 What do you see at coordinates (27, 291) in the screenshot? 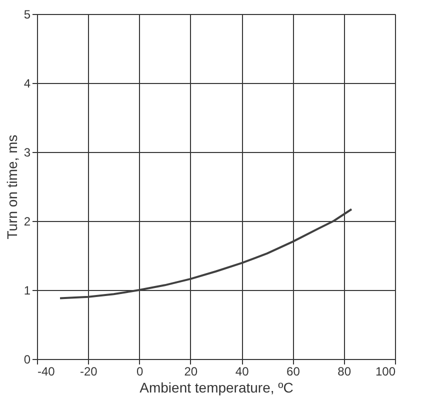
I see `y-tick-label: 1` at bounding box center [27, 291].